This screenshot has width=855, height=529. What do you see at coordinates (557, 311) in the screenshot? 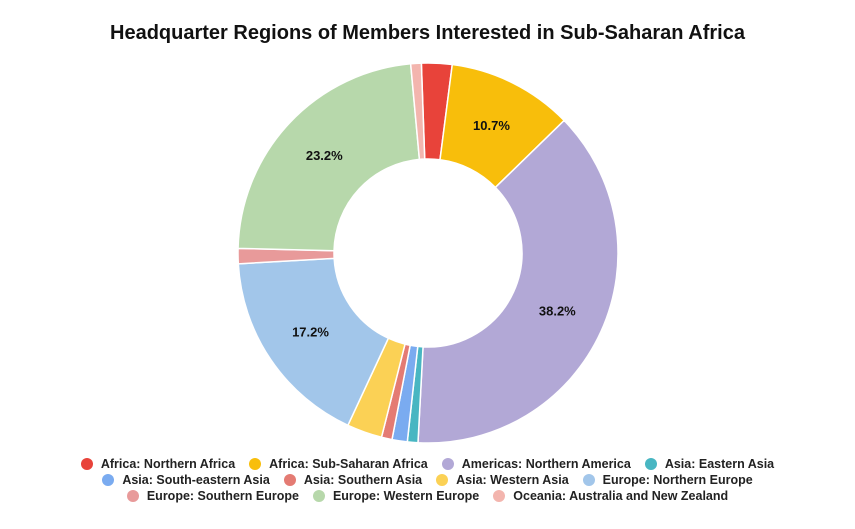
I see `slice-label-americas-northern-america: 38.2%` at bounding box center [557, 311].